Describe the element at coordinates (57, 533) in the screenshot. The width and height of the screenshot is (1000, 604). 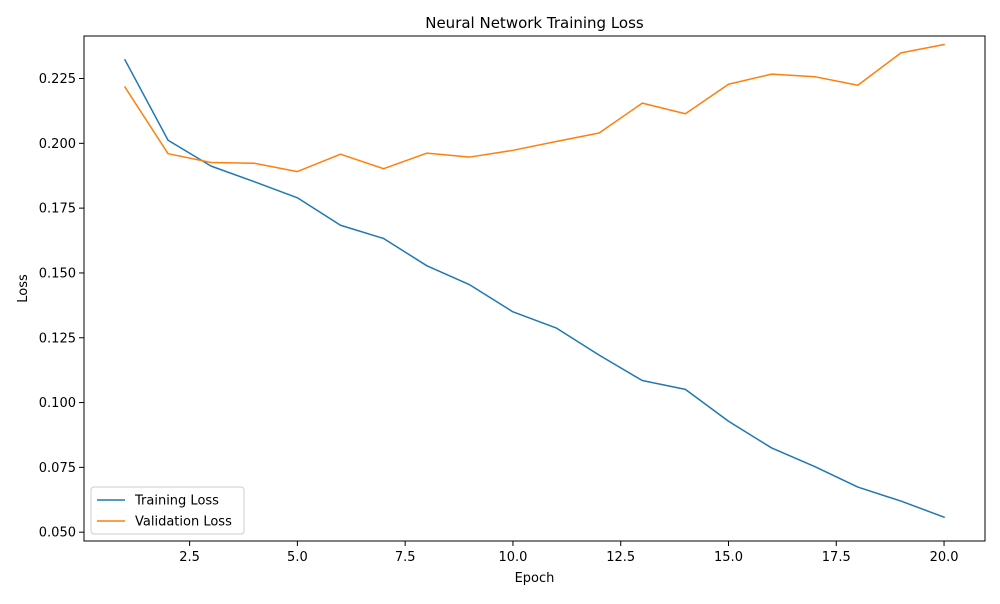
I see `y-tick-label: 0.050` at that location.